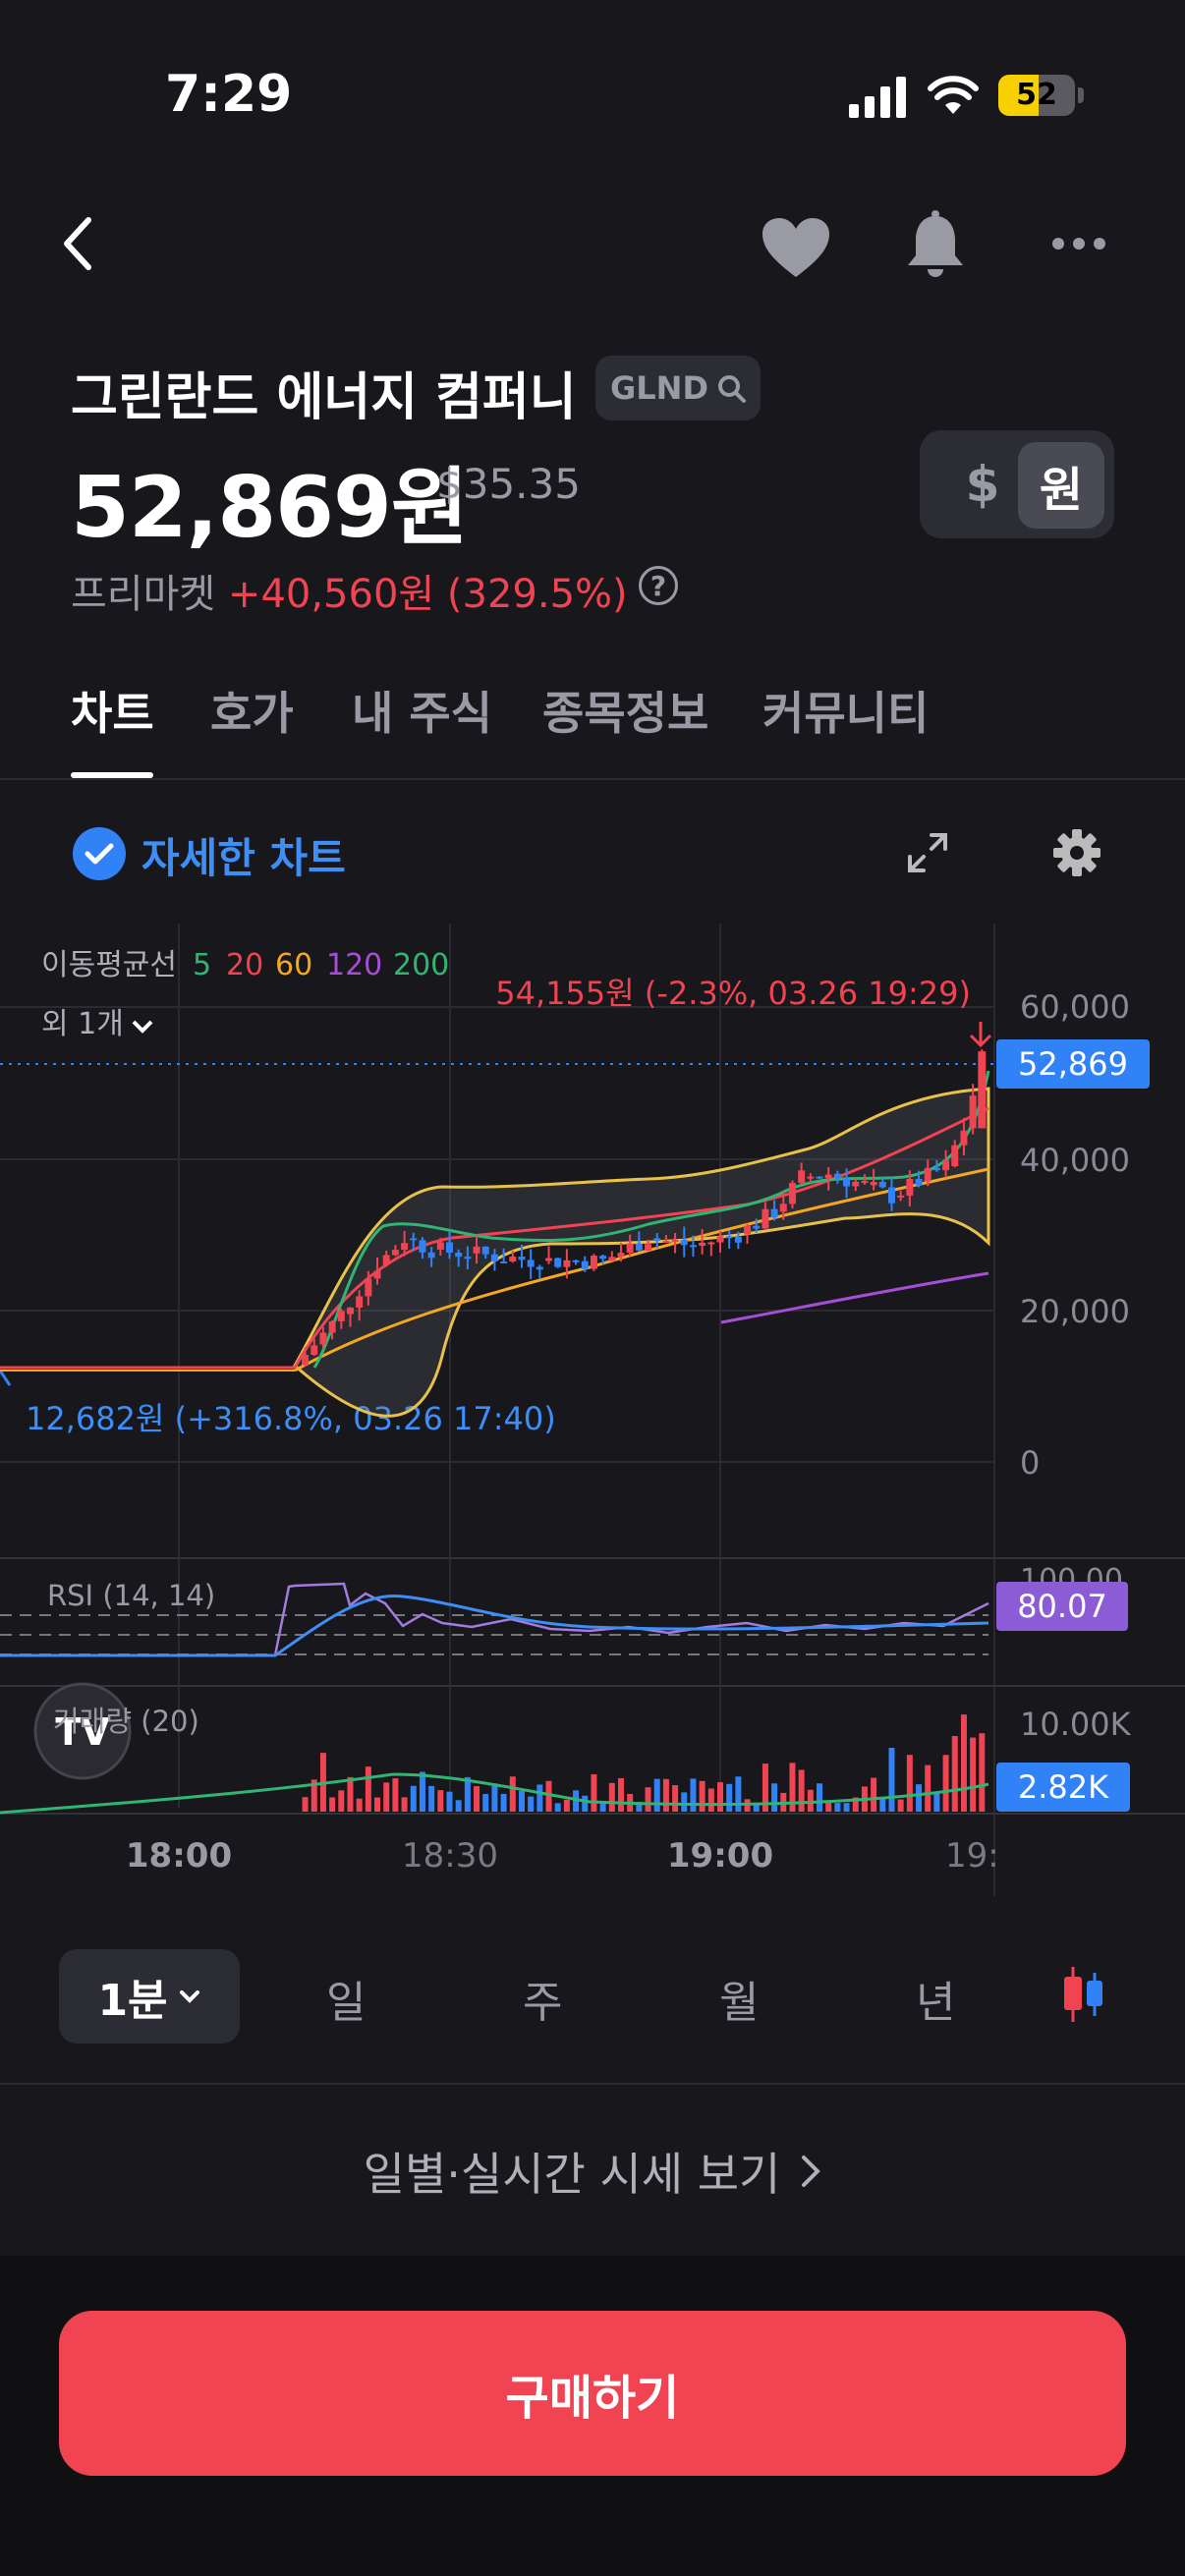 The height and width of the screenshot is (2576, 1185). Describe the element at coordinates (293, 965) in the screenshot. I see `ma-60-label: 60` at that location.